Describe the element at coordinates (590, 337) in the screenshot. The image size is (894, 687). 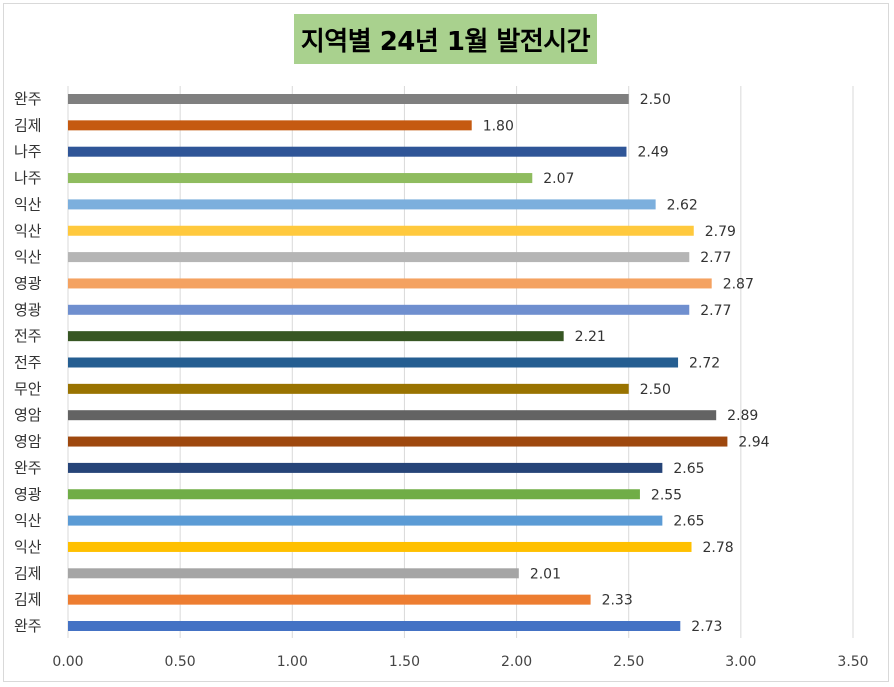
I see `data-label: 2.21` at that location.